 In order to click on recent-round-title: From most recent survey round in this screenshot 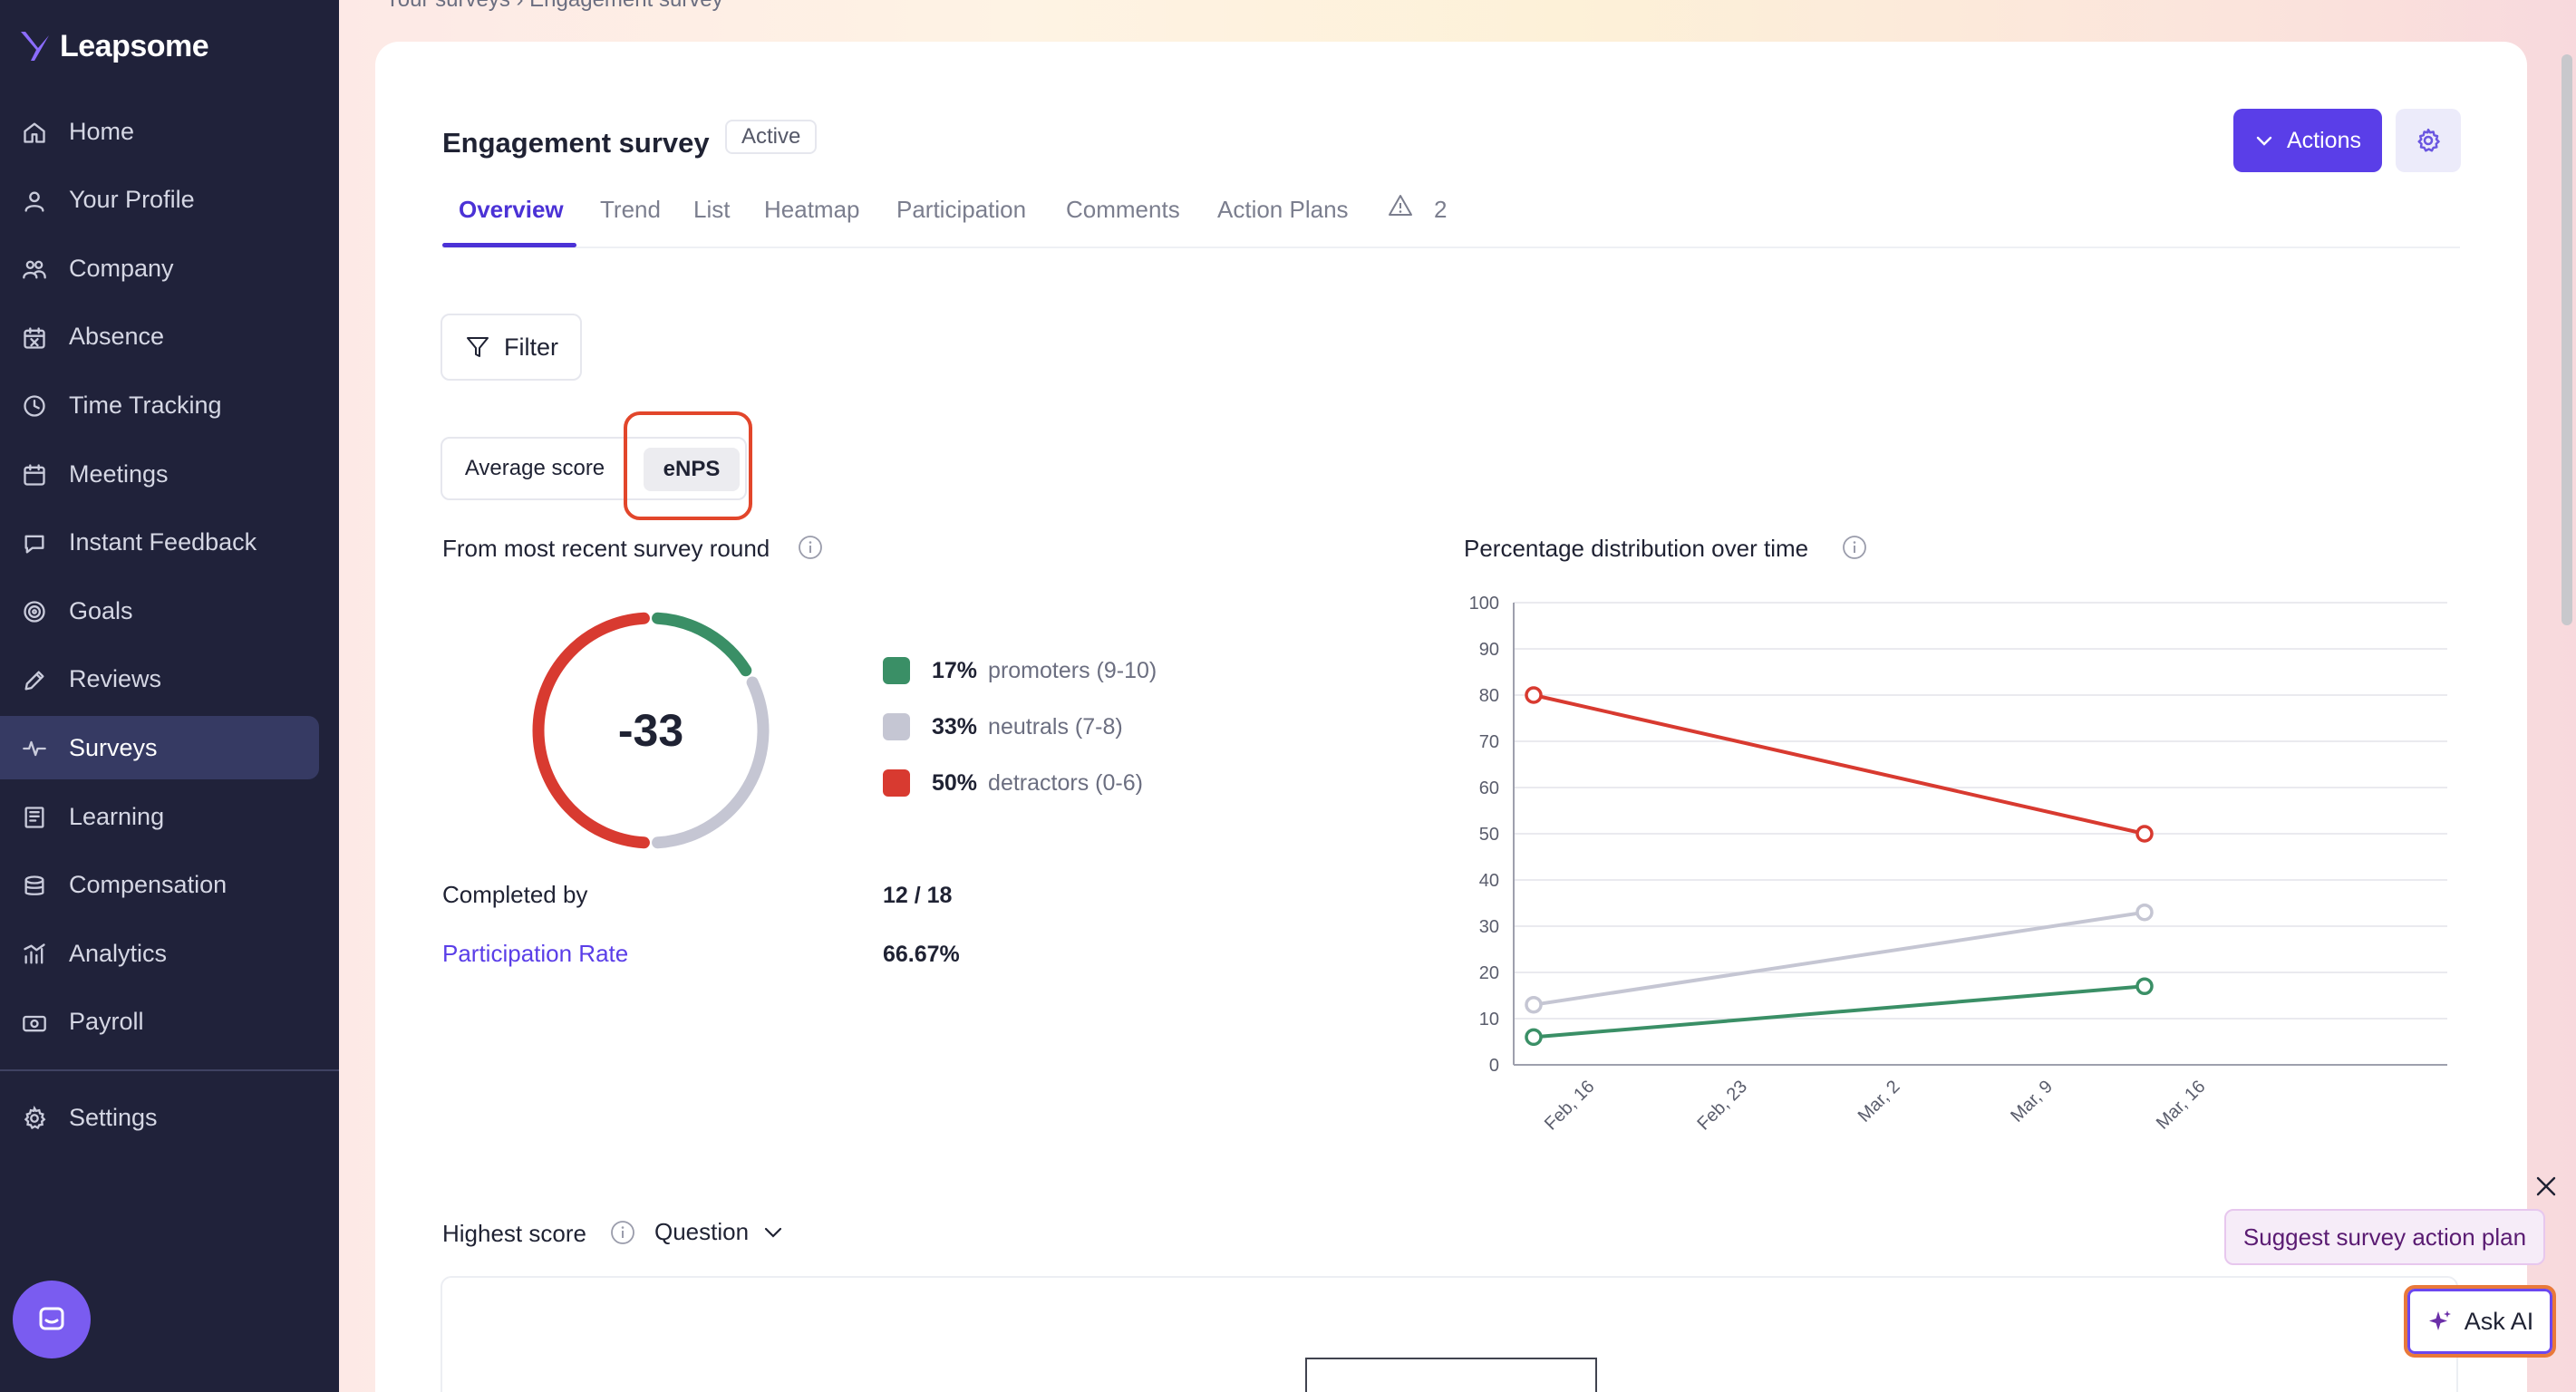, I will do `click(606, 548)`.